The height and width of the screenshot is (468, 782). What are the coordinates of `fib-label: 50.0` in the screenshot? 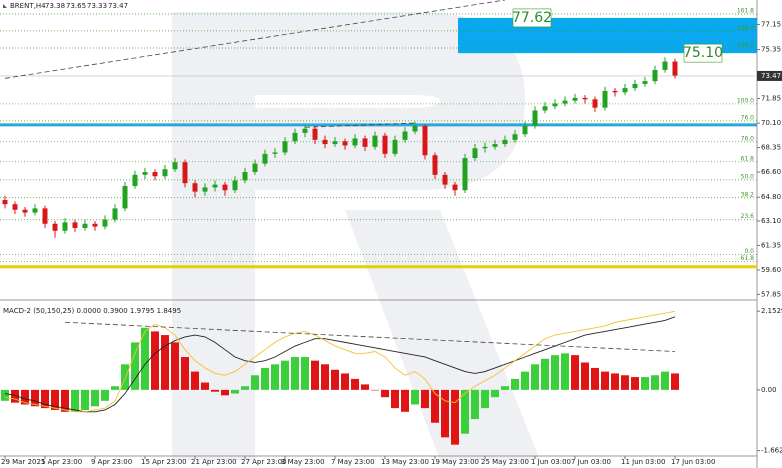 It's located at (748, 176).